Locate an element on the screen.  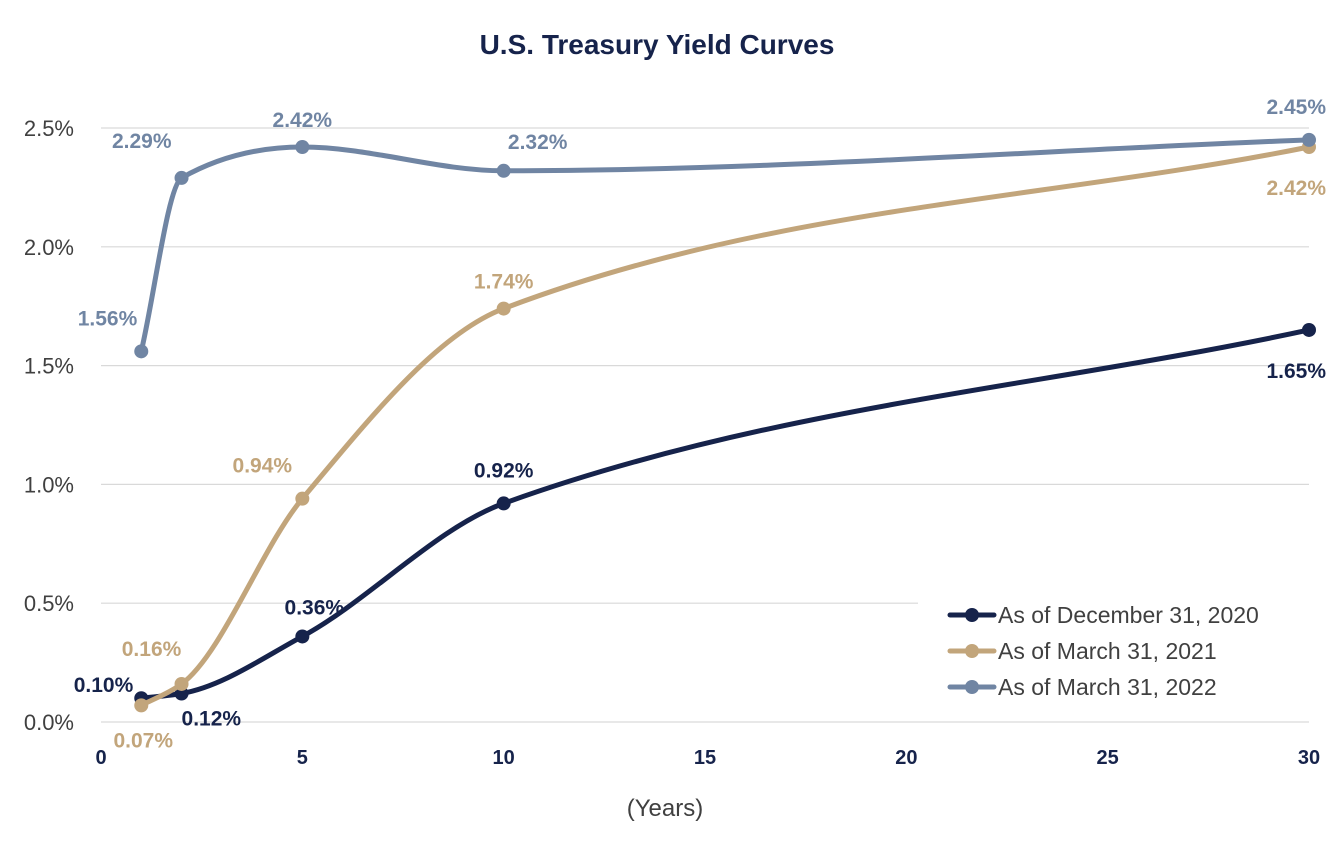
x-axis-label: (Years) is located at coordinates (665, 808).